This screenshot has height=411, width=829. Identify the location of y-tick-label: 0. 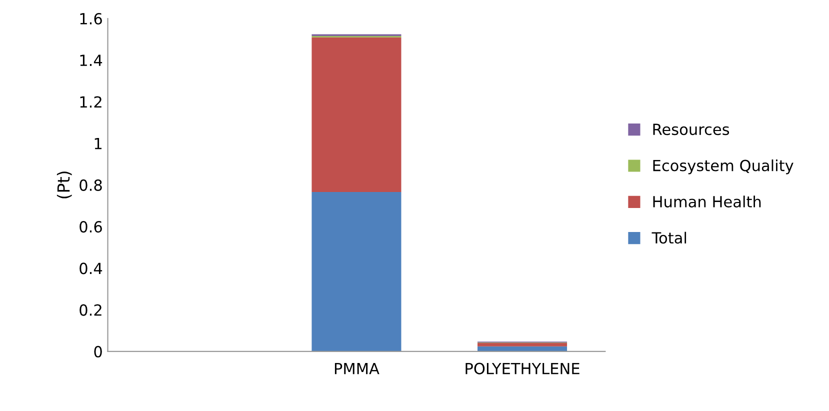
(98, 352).